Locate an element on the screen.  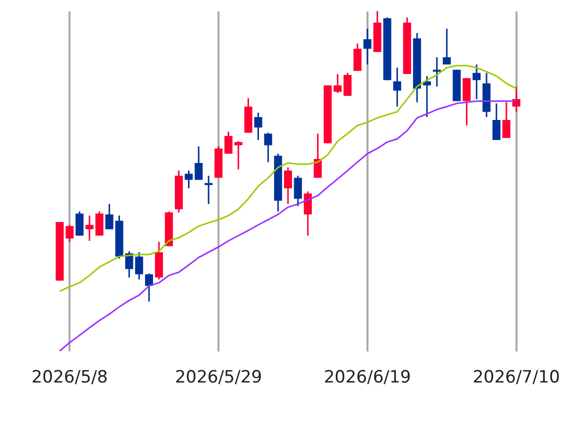
x-tick-label: 2026/6/19 is located at coordinates (367, 378).